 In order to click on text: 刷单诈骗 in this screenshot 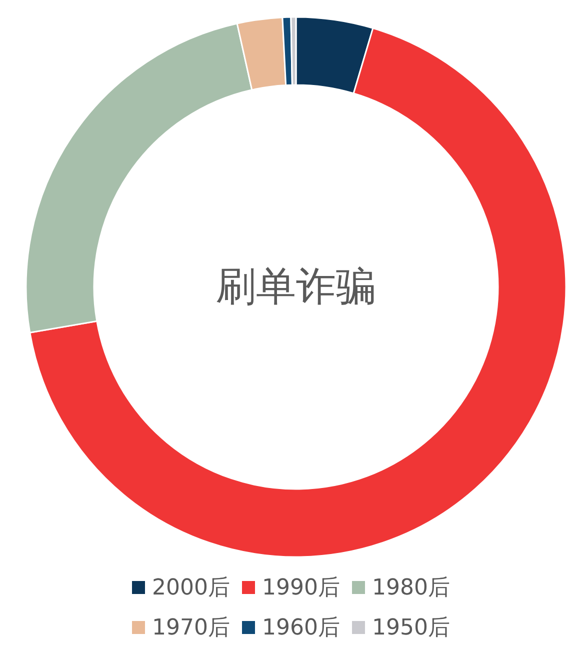, I will do `click(296, 287)`.